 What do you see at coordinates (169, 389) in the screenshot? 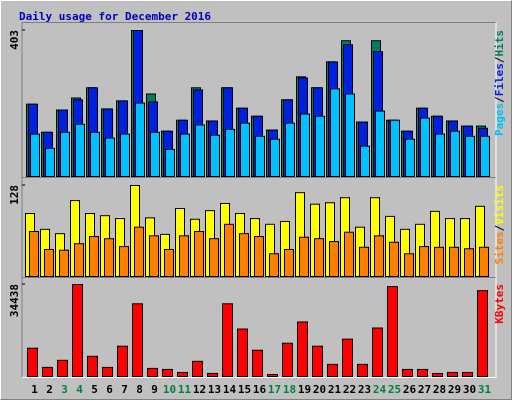
I see `x-tick-label: 10` at bounding box center [169, 389].